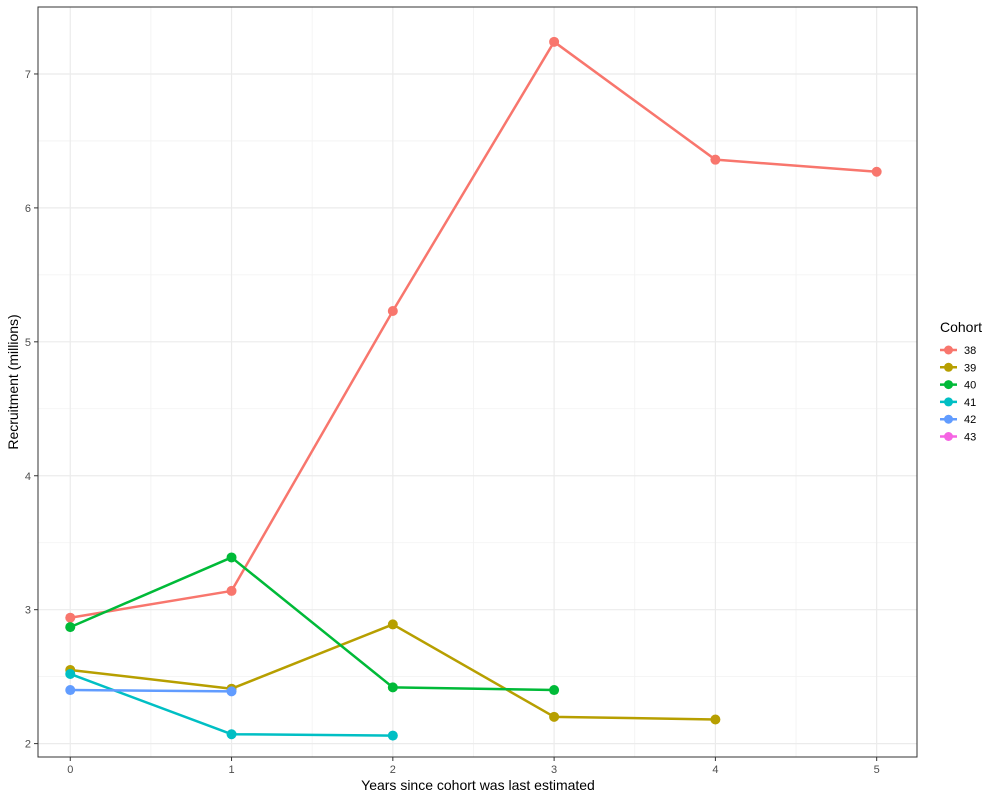 The width and height of the screenshot is (1000, 800). What do you see at coordinates (28, 209) in the screenshot?
I see `y-tick-label: 6` at bounding box center [28, 209].